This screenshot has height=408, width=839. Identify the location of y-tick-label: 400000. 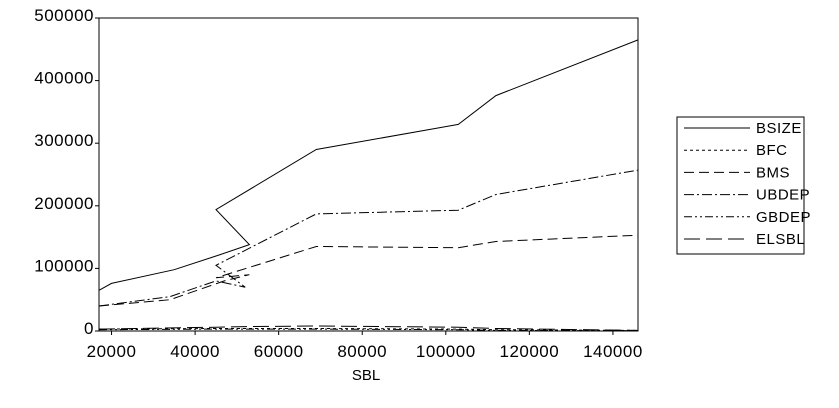
(64, 78).